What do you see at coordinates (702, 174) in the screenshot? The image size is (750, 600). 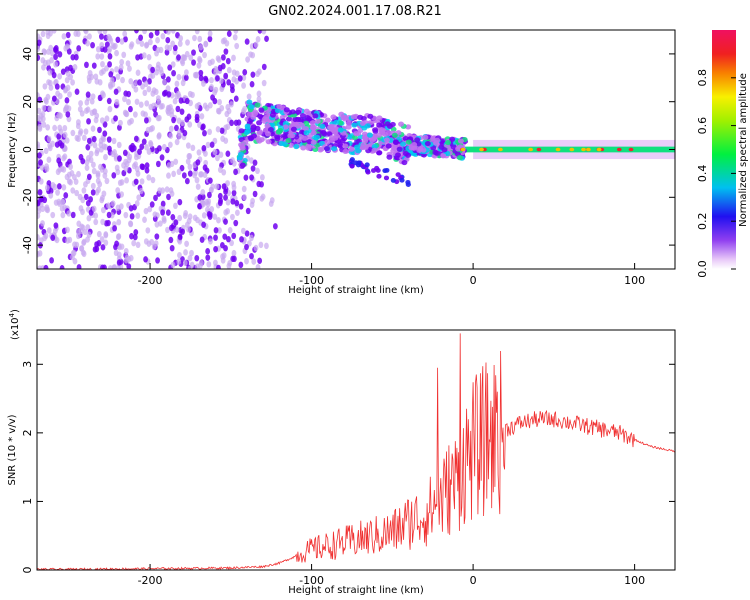 I see `colorbar-tick-label: 0.4` at bounding box center [702, 174].